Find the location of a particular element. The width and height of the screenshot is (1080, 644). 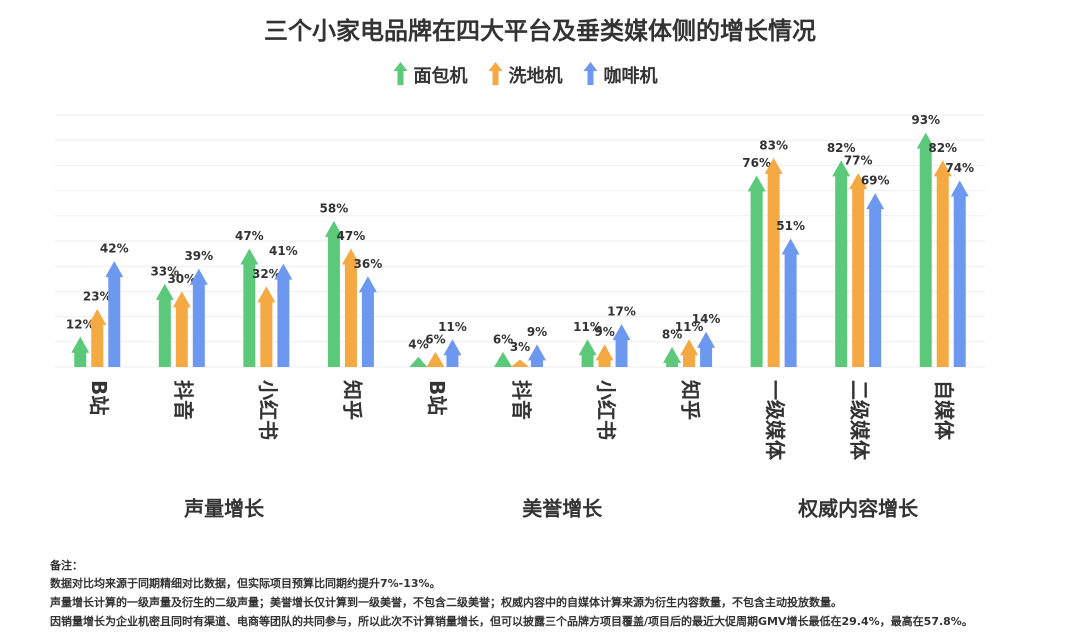

value-label: 69% is located at coordinates (875, 181).